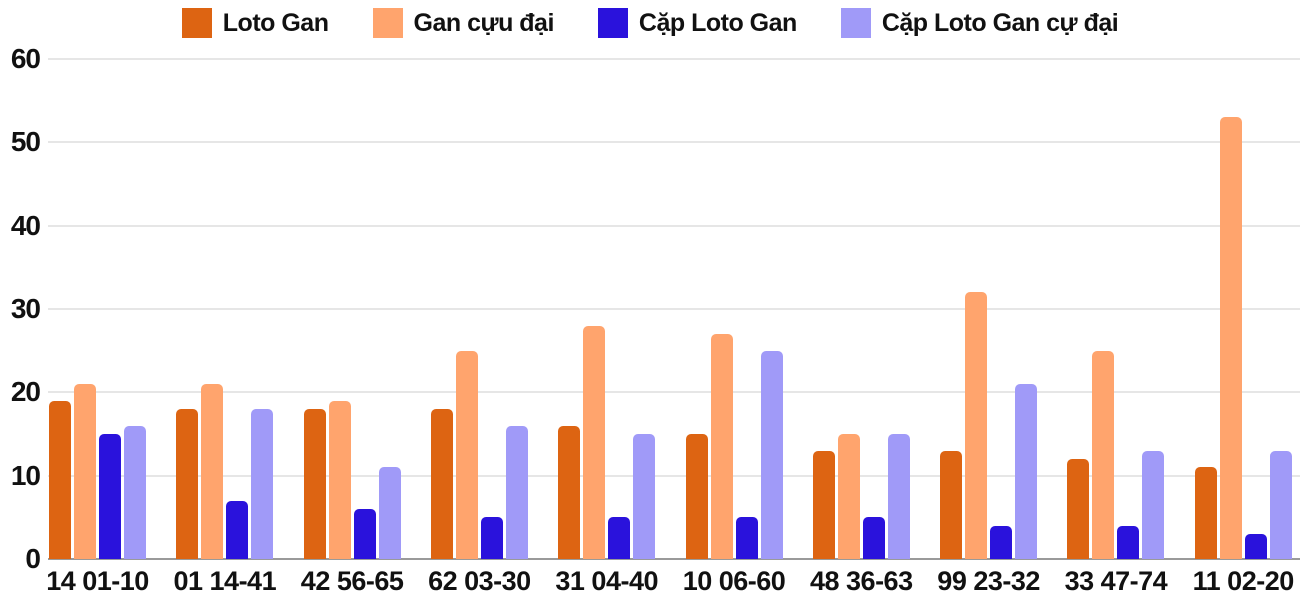  Describe the element at coordinates (25, 308) in the screenshot. I see `y-axis-tick-label-30: 30` at that location.